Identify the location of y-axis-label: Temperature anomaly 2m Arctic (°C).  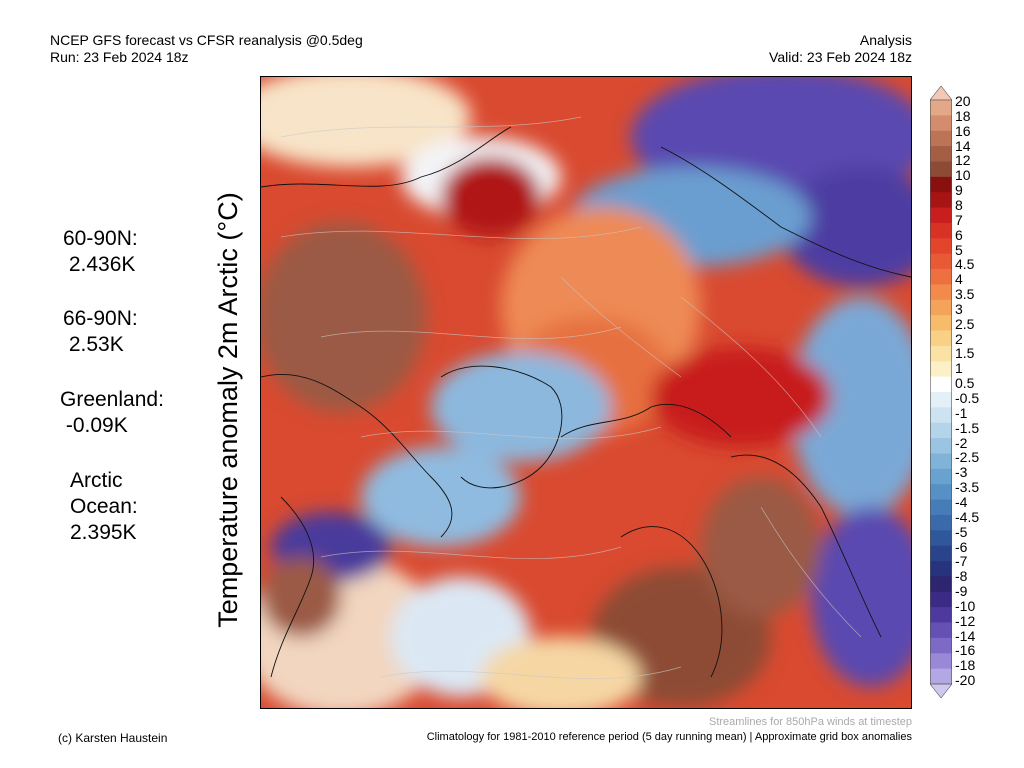
(228, 410).